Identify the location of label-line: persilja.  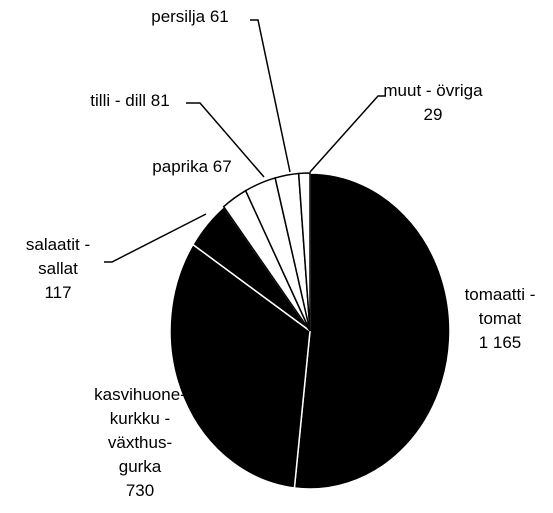
(178, 16).